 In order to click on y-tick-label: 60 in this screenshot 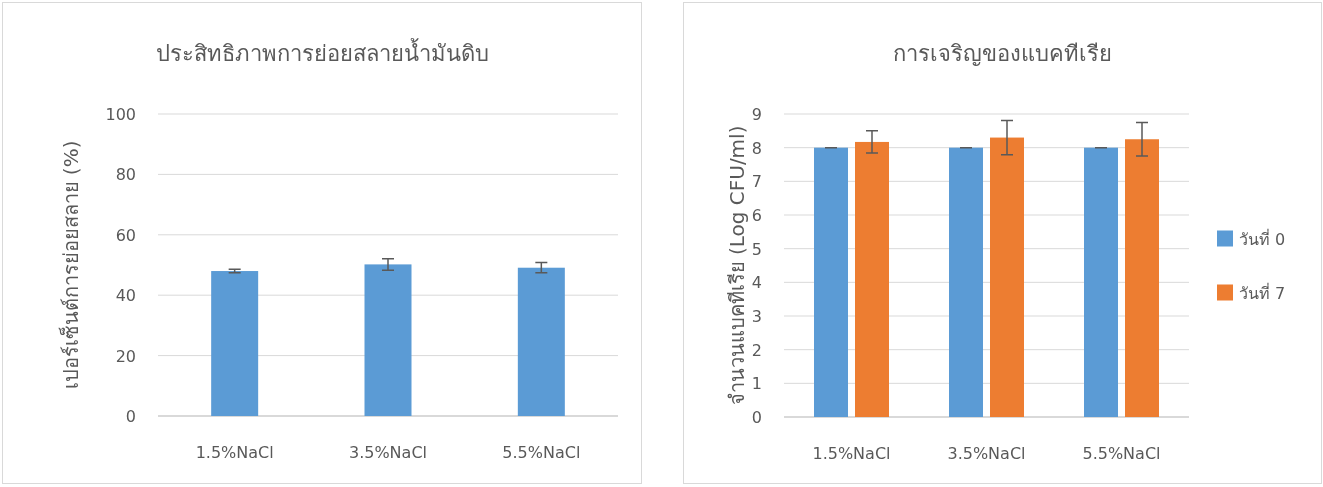, I will do `click(125, 235)`.